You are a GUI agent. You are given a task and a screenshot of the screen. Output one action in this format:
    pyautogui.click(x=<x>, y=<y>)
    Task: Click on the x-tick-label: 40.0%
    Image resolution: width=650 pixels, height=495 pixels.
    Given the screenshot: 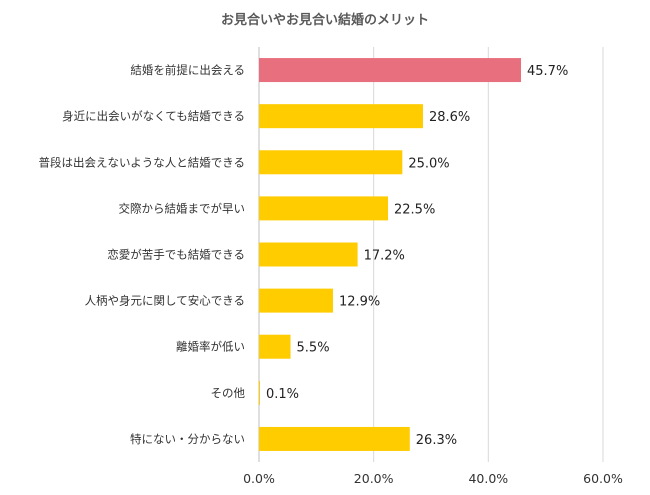 What is the action you would take?
    pyautogui.click(x=488, y=478)
    